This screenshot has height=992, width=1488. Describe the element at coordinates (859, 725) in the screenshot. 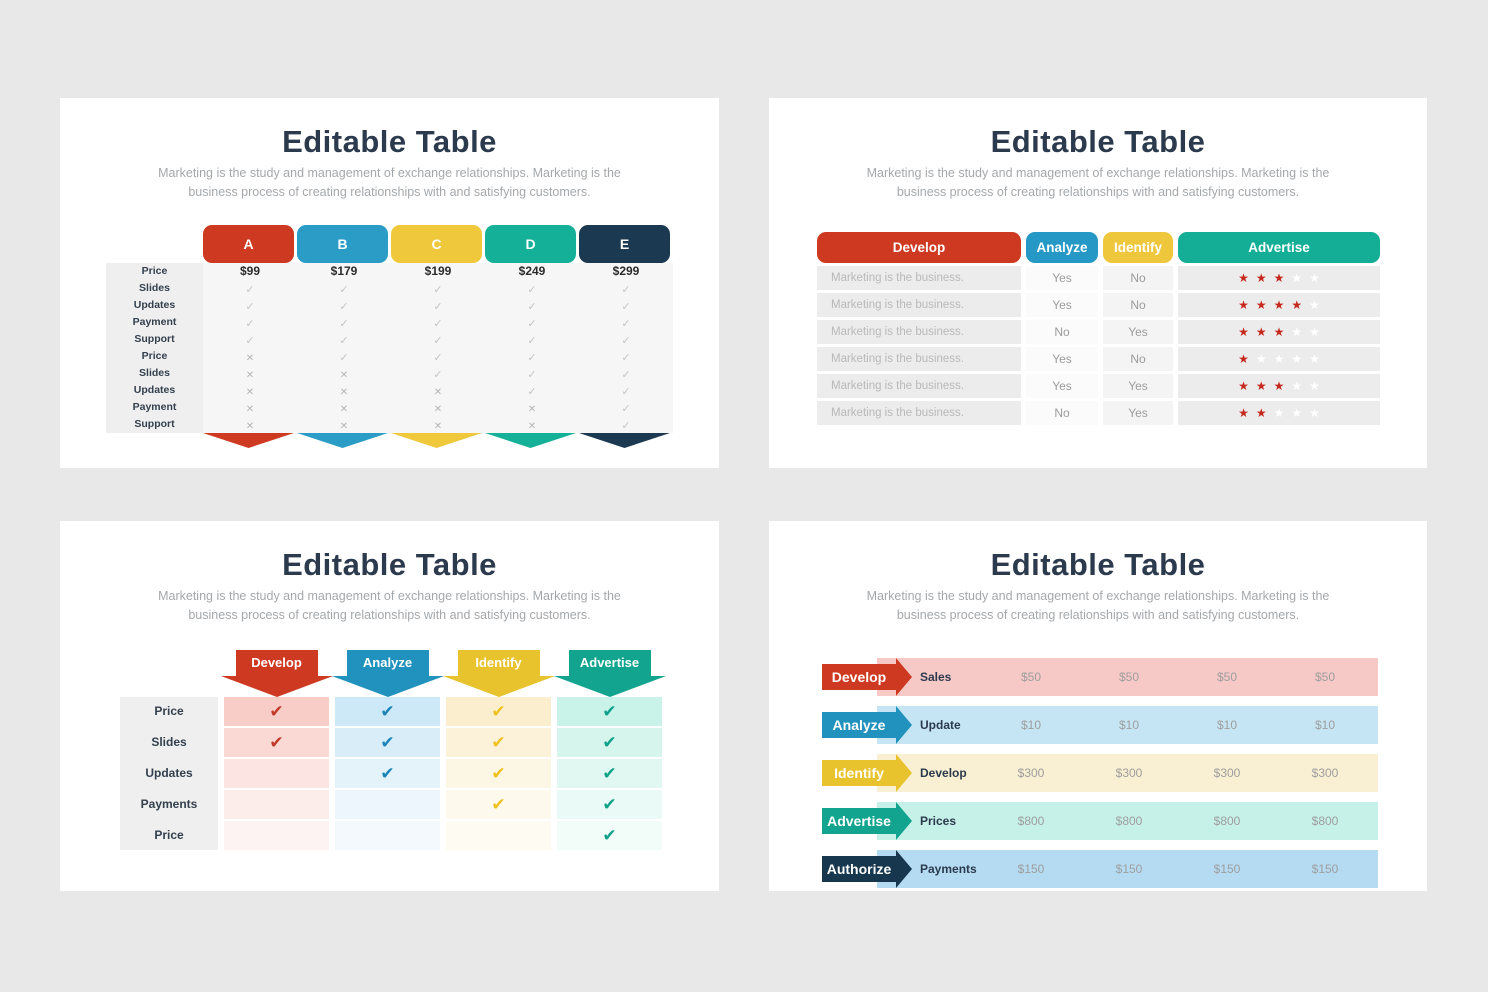

I see `row-category-label: Analyze` at that location.